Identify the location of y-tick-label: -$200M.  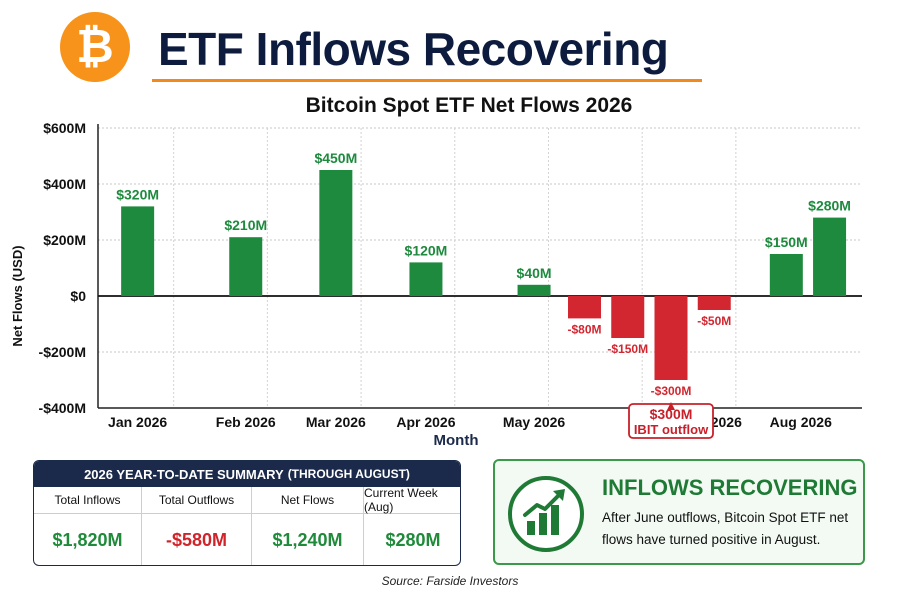
(62, 352).